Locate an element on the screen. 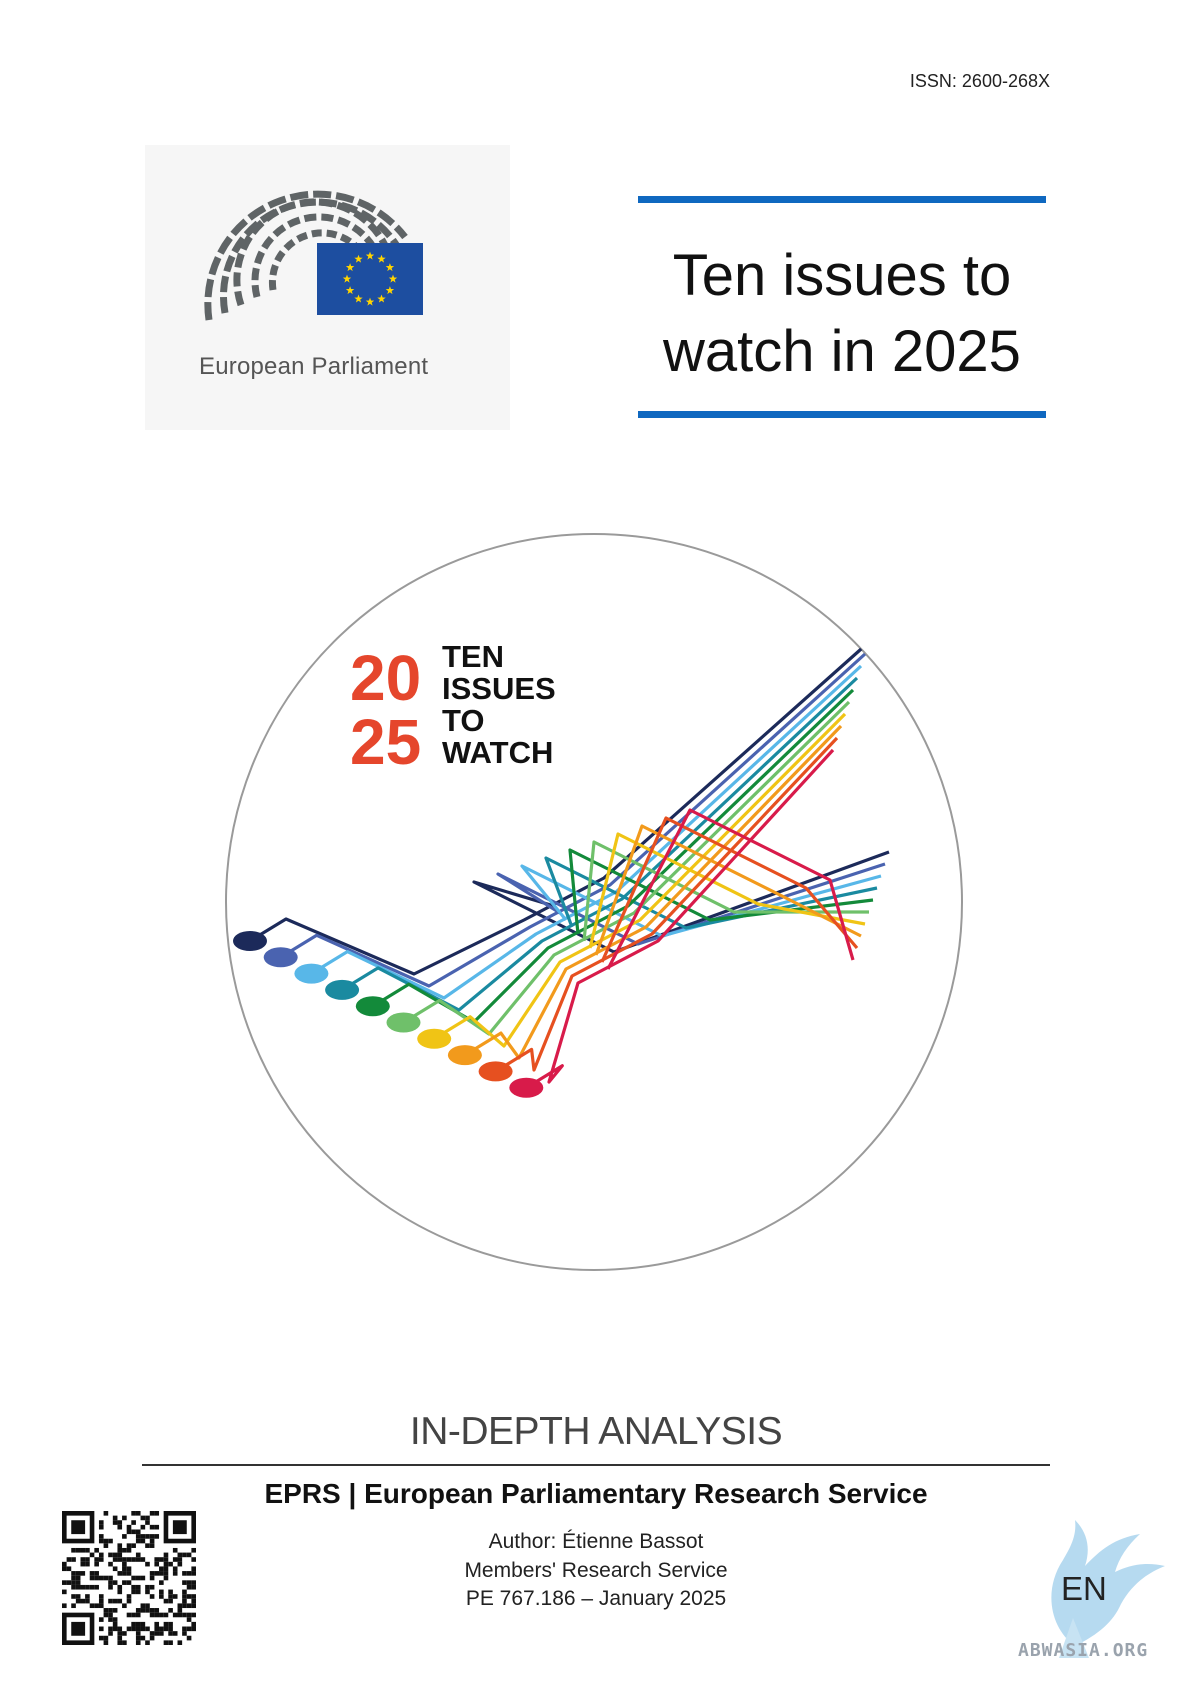 This screenshot has height=1684, width=1191. title-line-1: Ten issues to is located at coordinates (842, 275).